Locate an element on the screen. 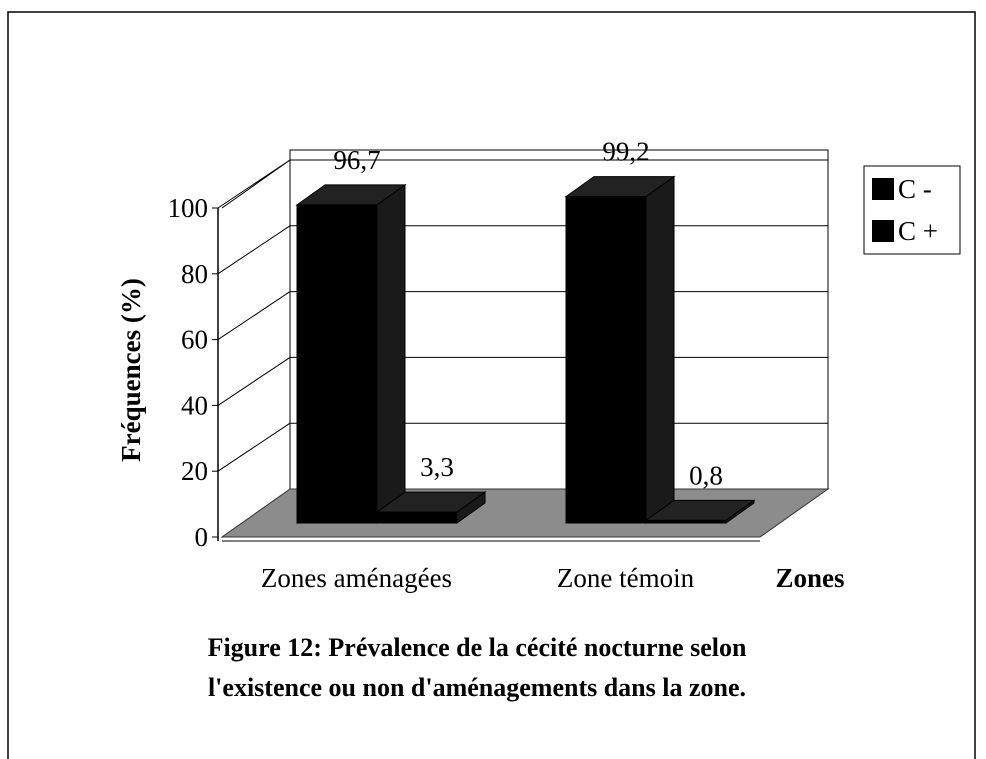 This screenshot has height=759, width=986. y-tick-label: 0 is located at coordinates (202, 537).